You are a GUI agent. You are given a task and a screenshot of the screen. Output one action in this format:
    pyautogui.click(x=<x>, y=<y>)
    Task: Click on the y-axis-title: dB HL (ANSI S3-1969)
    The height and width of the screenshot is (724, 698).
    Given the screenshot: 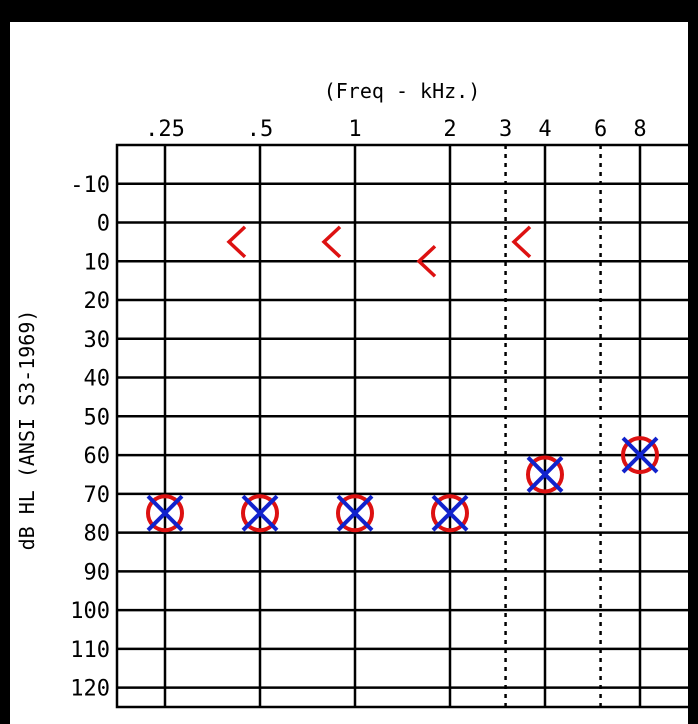 What is the action you would take?
    pyautogui.click(x=27, y=430)
    